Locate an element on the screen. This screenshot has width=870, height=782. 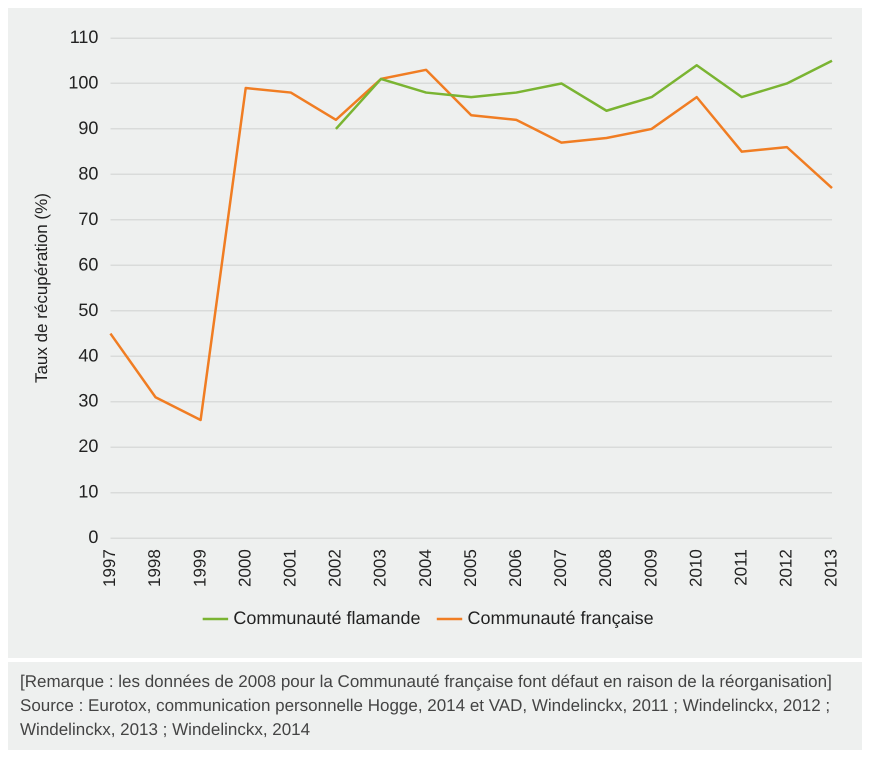
x-tick-label: 1998 is located at coordinates (154, 568).